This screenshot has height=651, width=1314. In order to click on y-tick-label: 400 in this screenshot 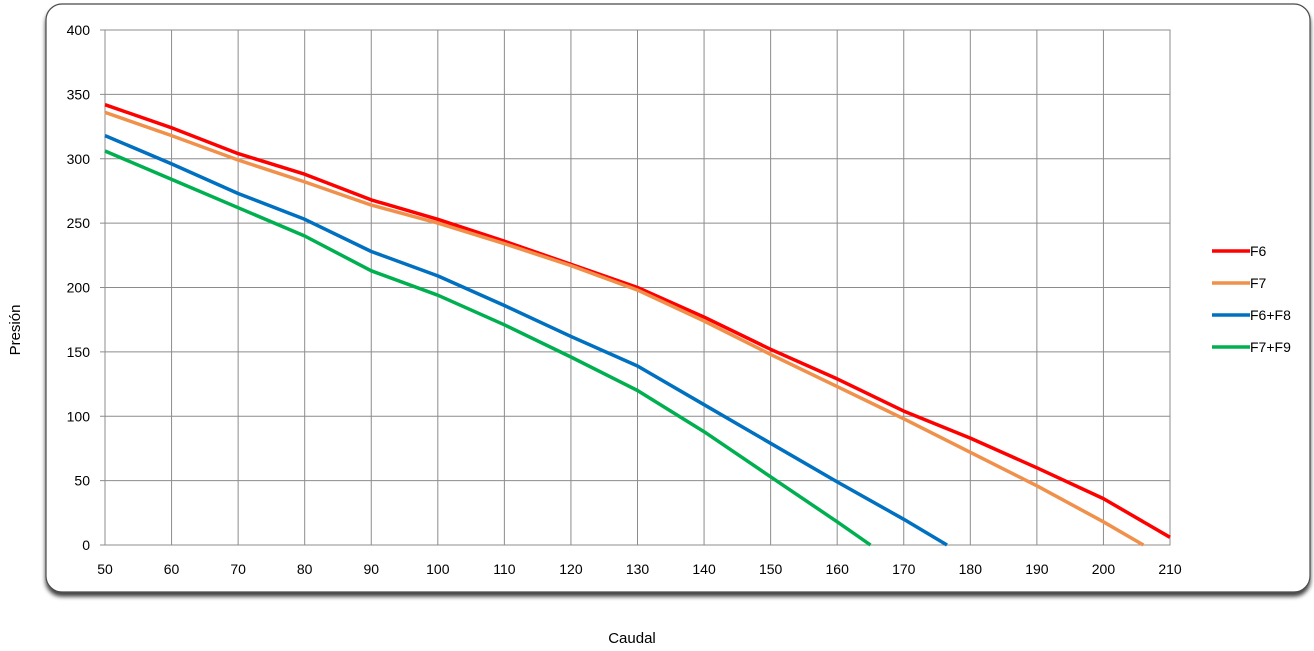, I will do `click(79, 30)`.